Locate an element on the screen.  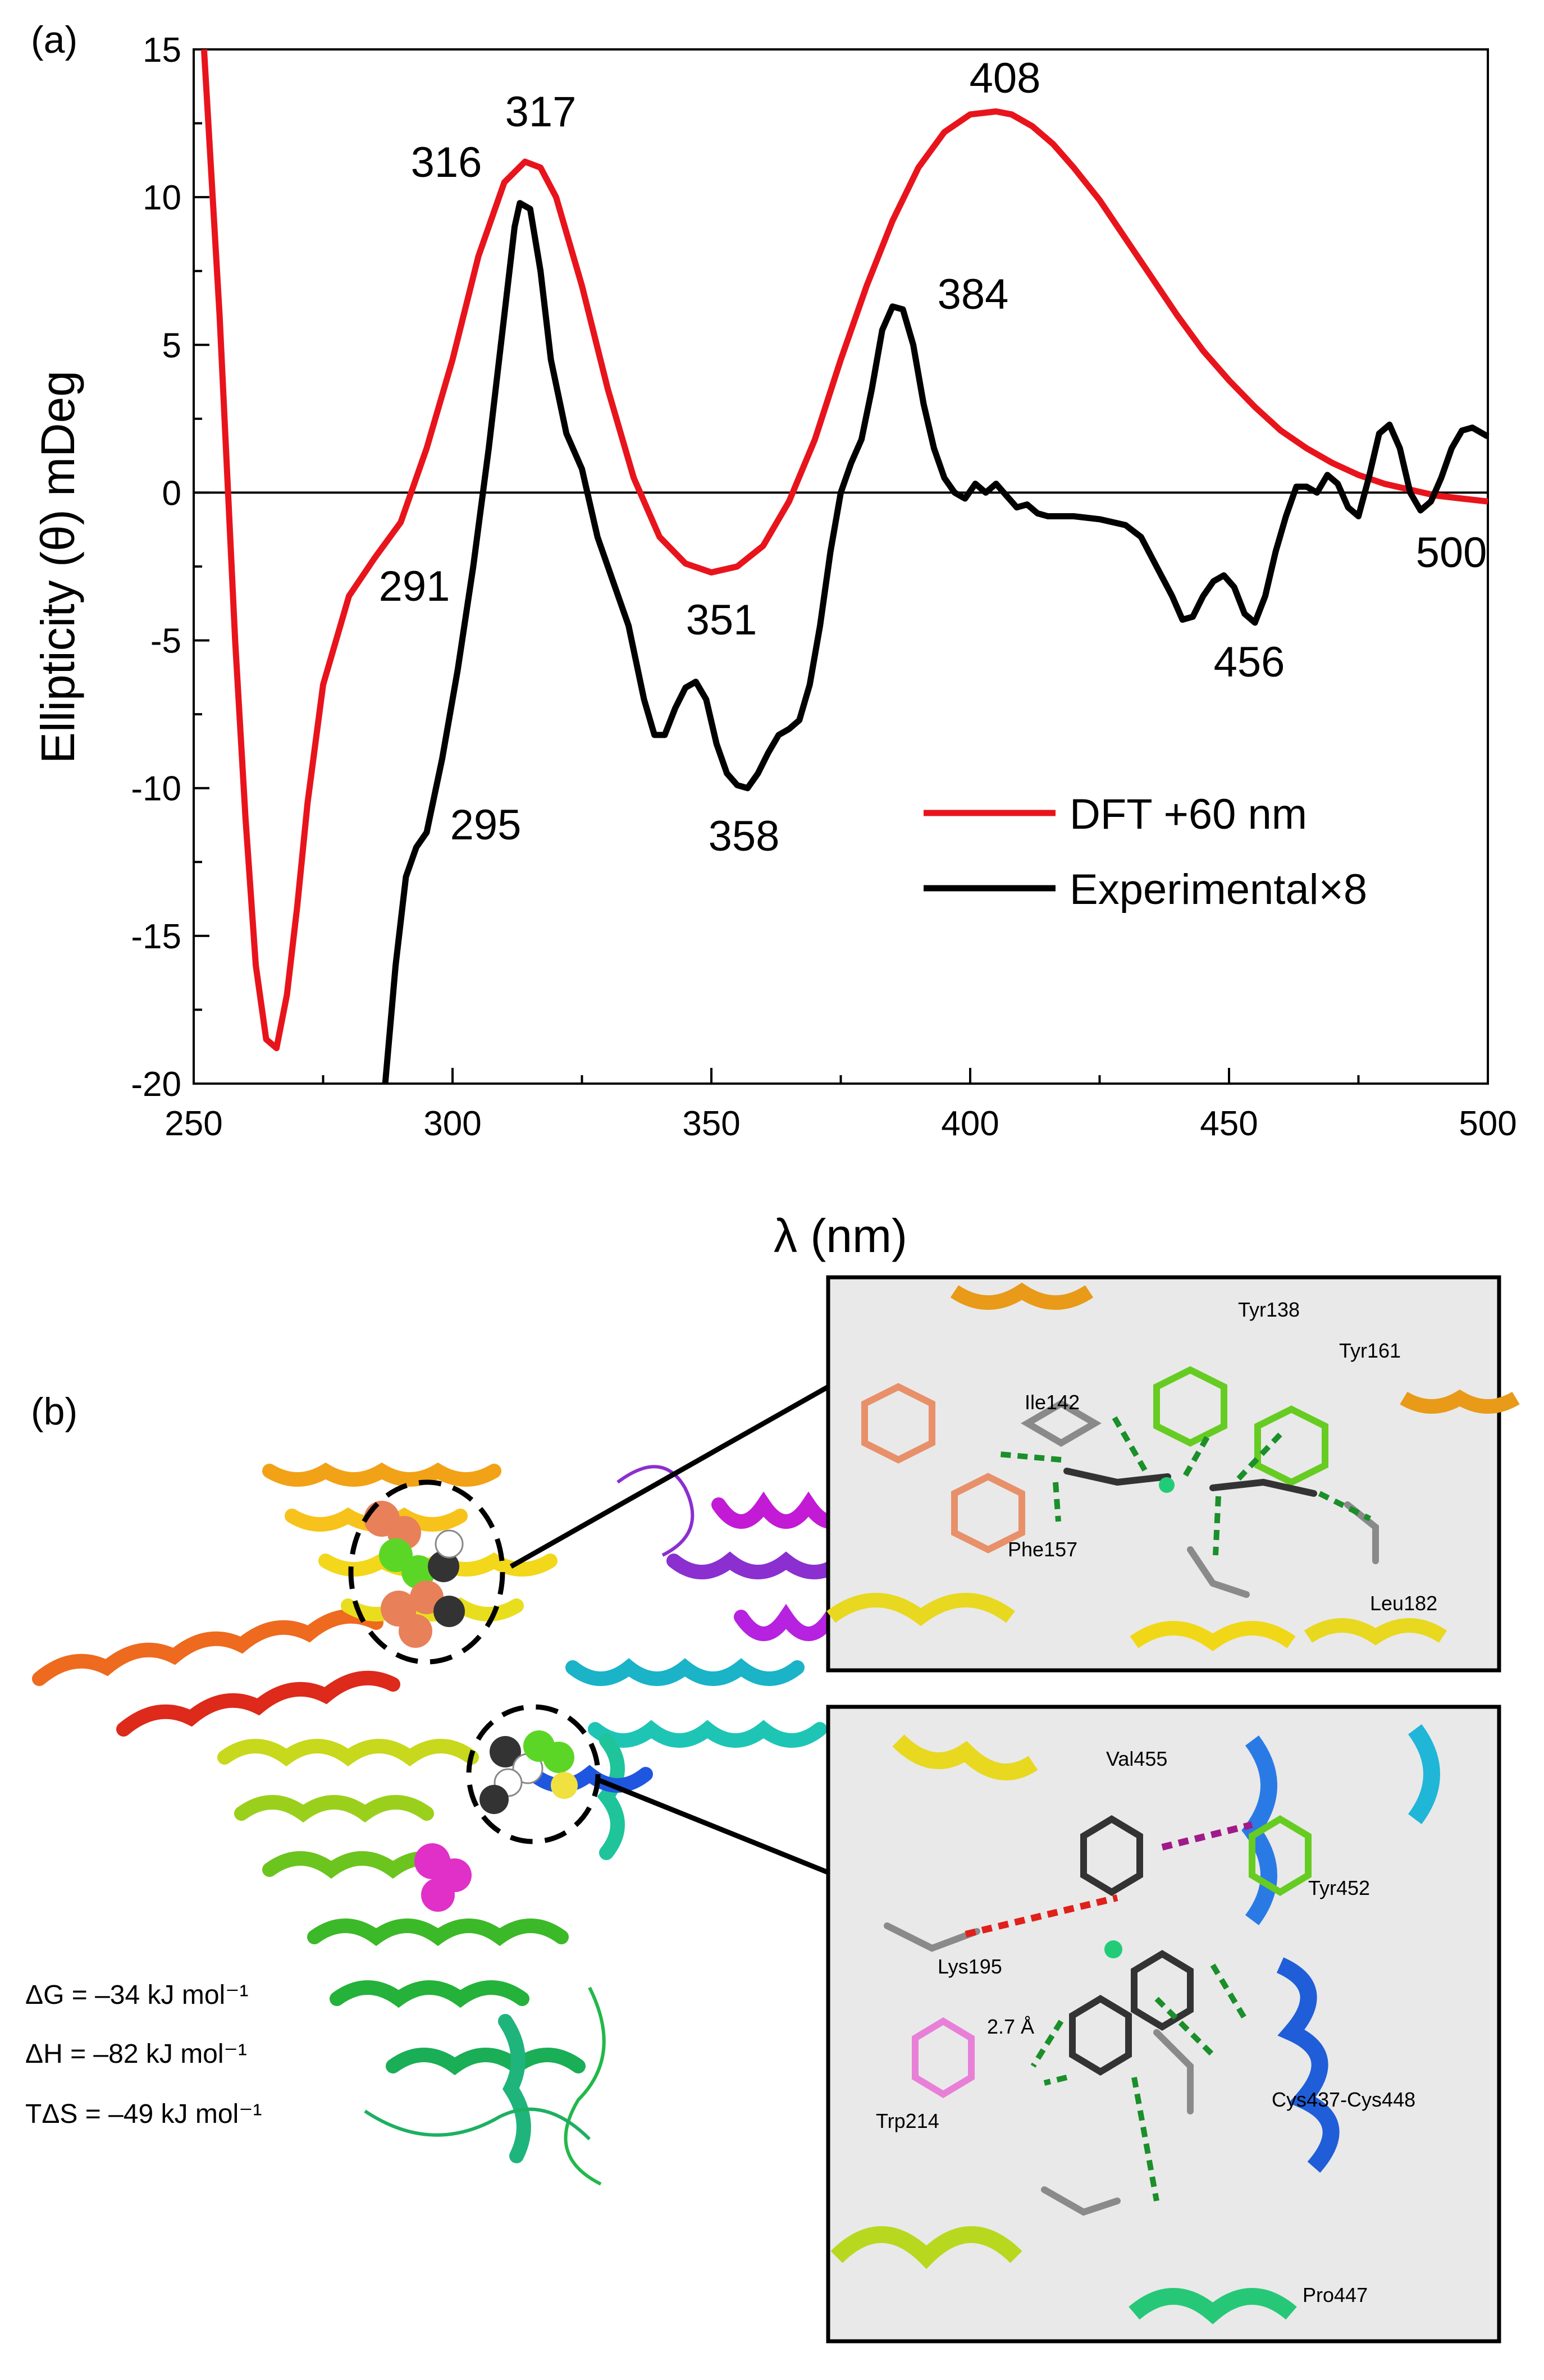
residue-label-tyr161: Tyr161 is located at coordinates (1370, 1350).